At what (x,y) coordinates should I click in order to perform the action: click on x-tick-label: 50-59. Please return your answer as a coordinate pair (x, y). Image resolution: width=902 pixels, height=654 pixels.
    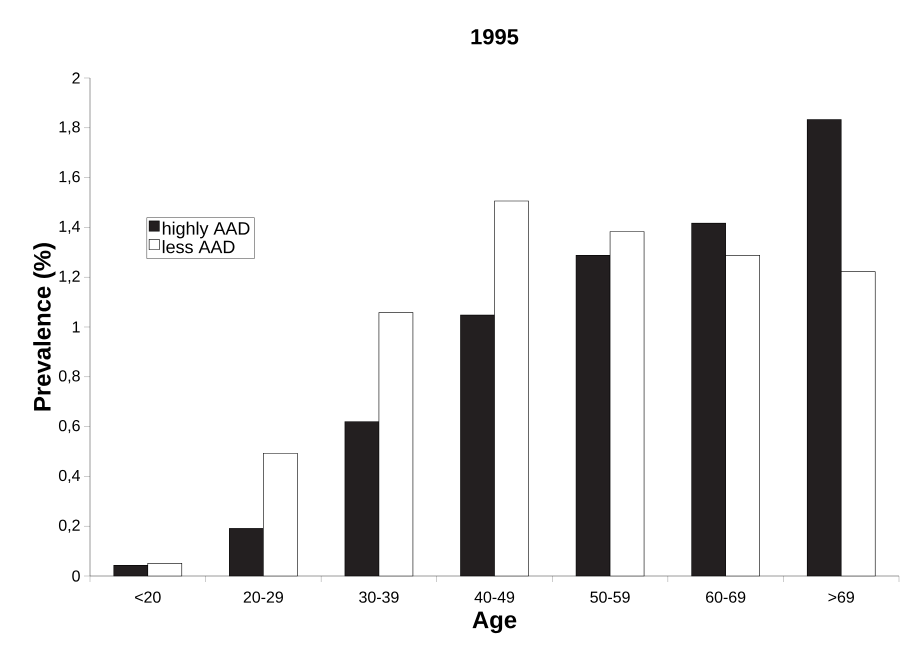
    Looking at the image, I should click on (610, 597).